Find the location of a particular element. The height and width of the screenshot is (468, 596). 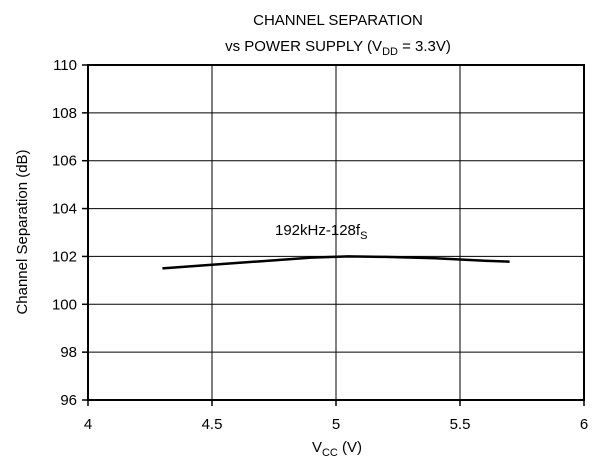

chart-title-line2-prefix: vs POWER SUPPLY (V is located at coordinates (303, 46).